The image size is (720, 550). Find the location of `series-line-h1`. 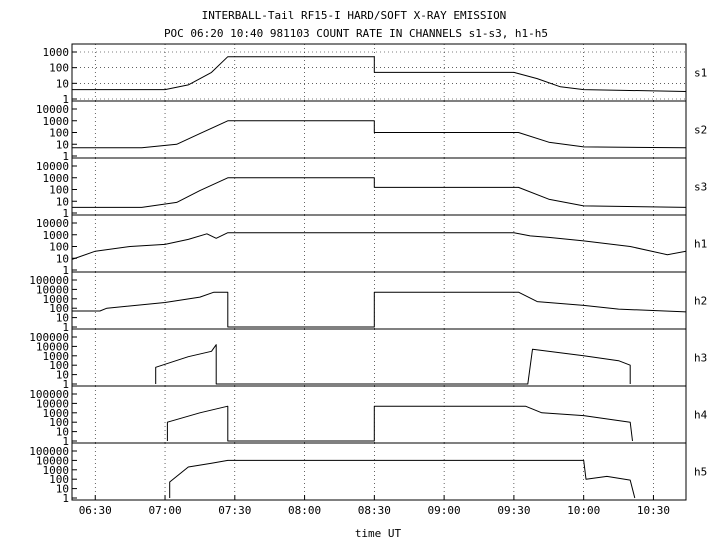

series-line-h1 is located at coordinates (379, 246).